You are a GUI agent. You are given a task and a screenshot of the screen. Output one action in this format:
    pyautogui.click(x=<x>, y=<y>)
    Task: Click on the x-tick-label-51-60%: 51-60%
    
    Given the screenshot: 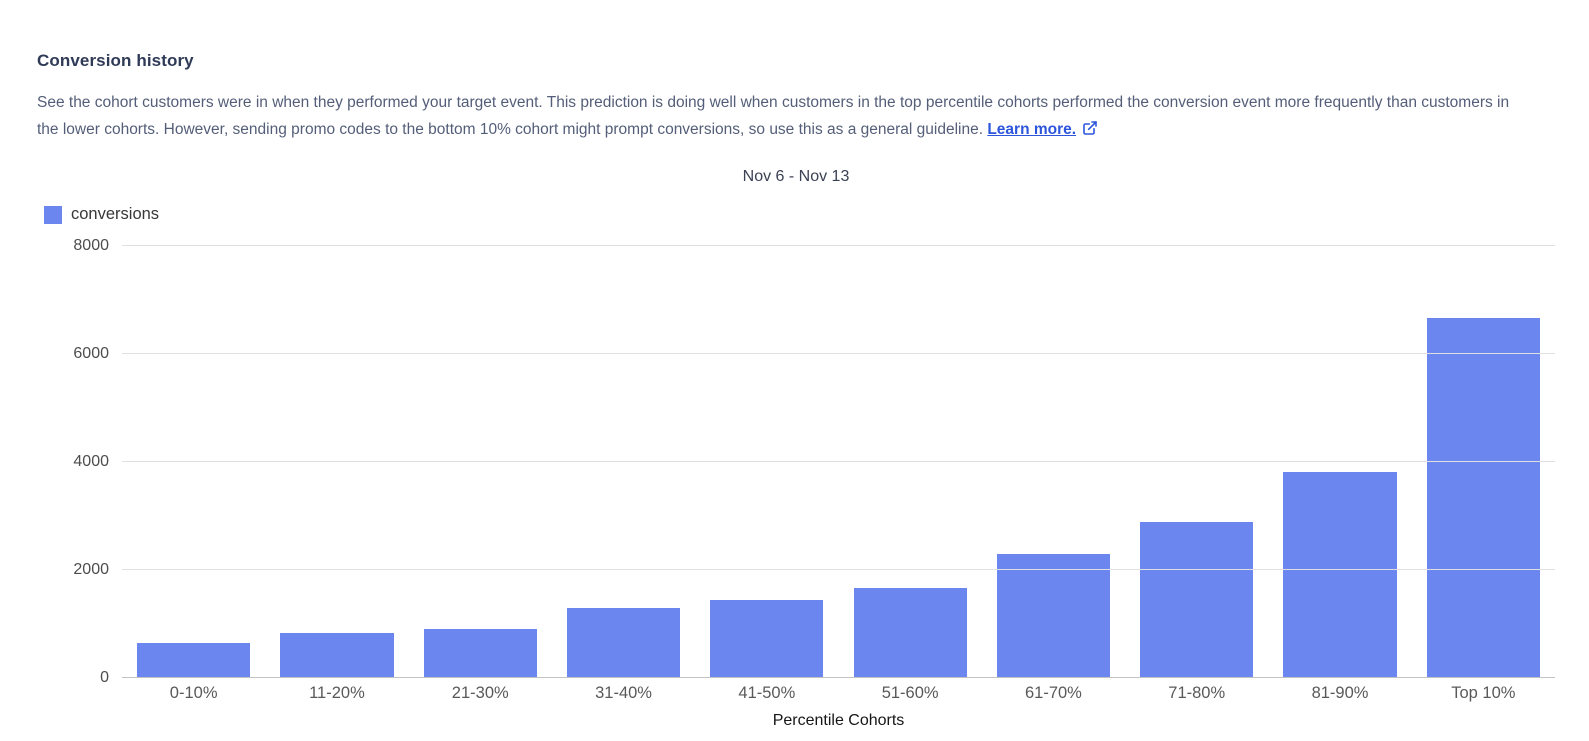 What is the action you would take?
    pyautogui.click(x=910, y=693)
    